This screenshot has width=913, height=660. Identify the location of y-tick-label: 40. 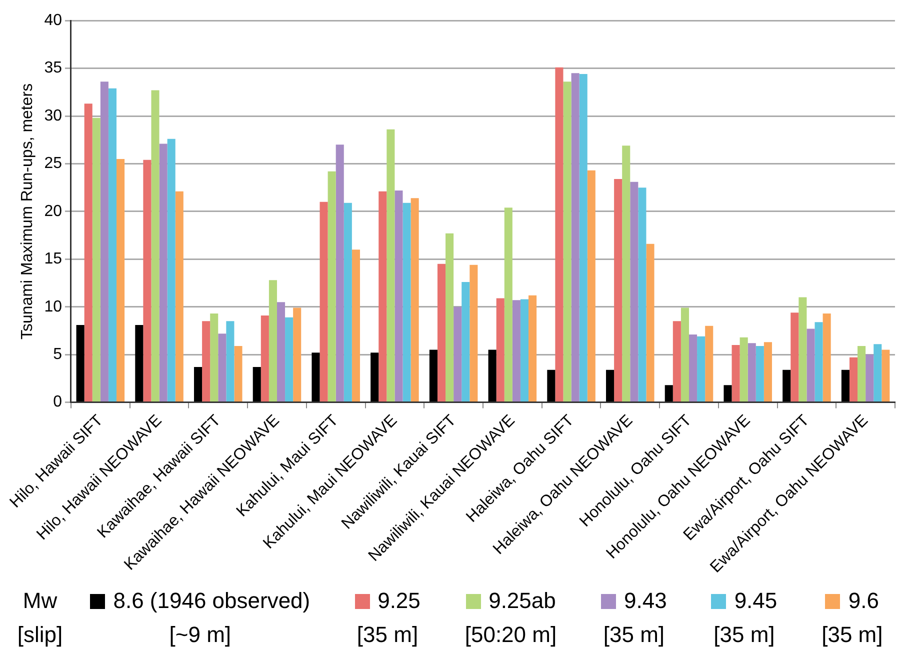
(53, 21).